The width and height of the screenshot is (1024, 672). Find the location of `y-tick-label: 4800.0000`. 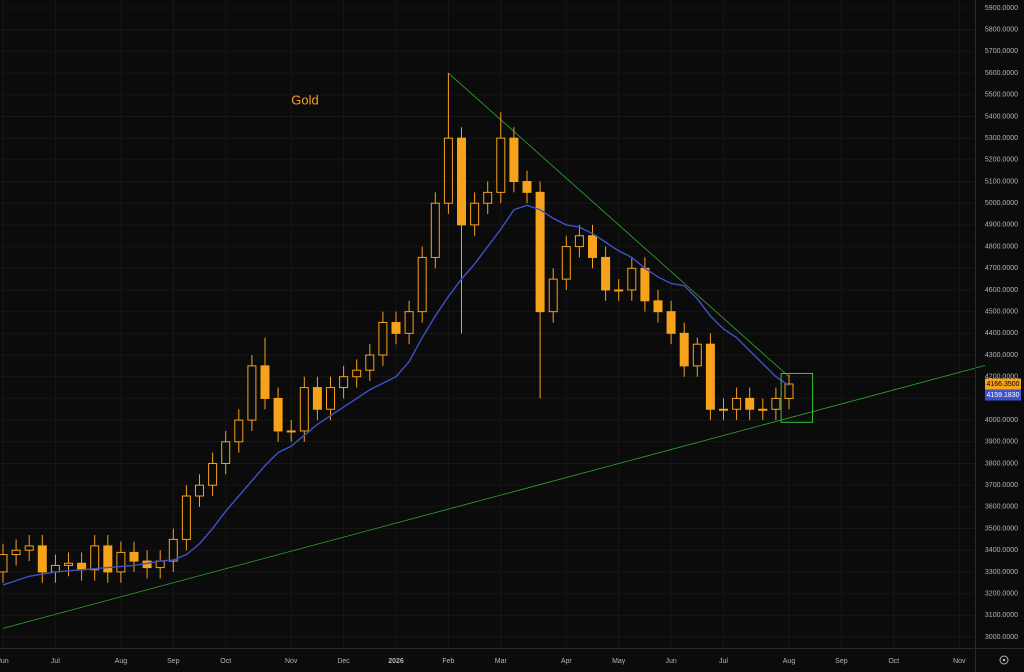

y-tick-label: 4800.0000 is located at coordinates (1001, 246).